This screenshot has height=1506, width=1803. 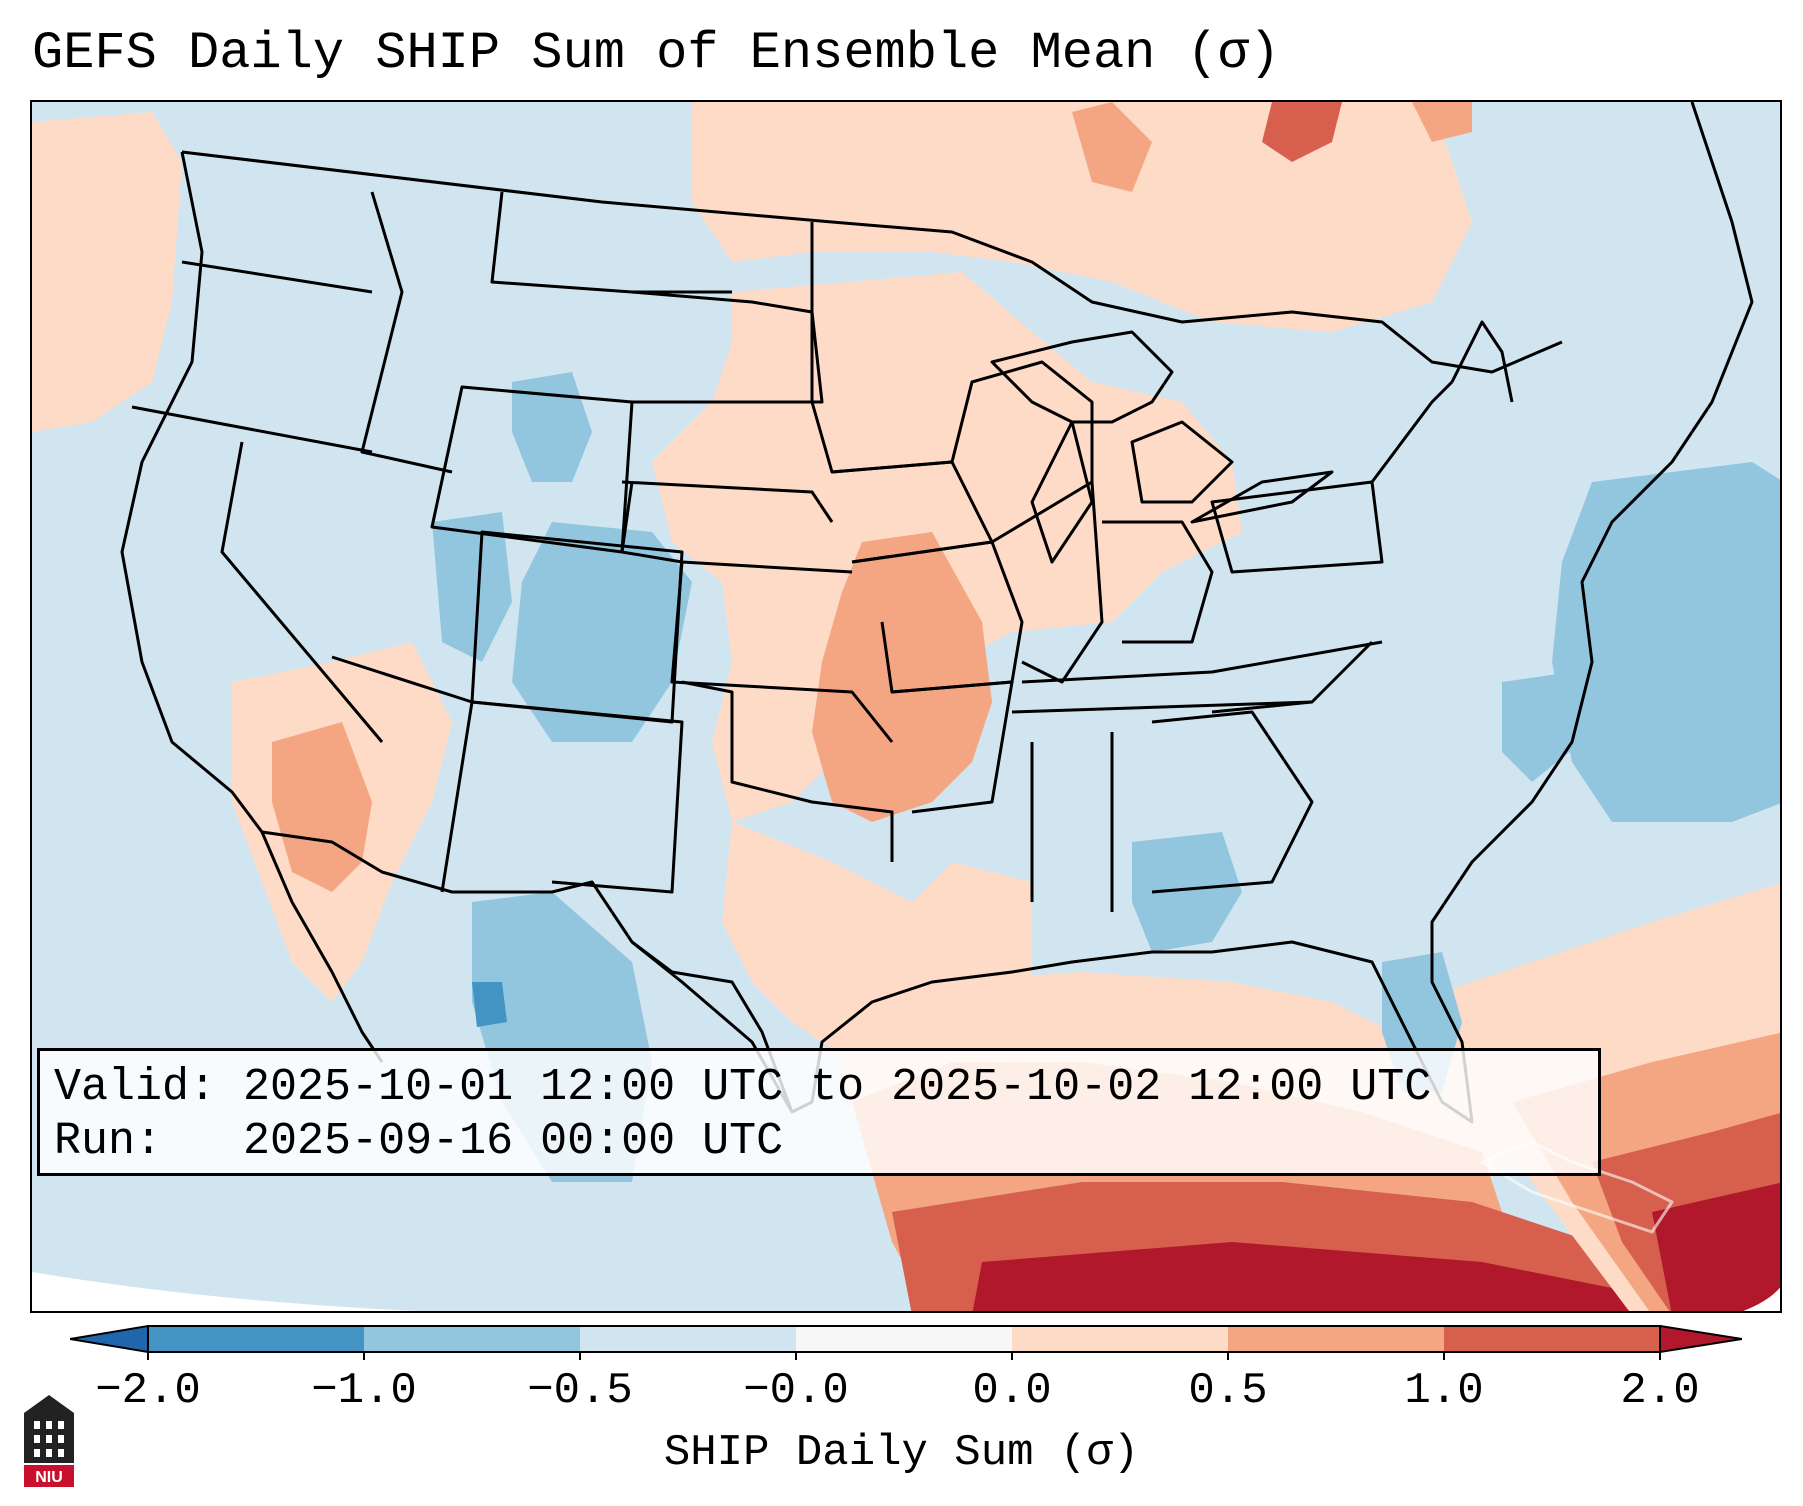 I want to click on state-ca-nv, so click(x=302, y=592).